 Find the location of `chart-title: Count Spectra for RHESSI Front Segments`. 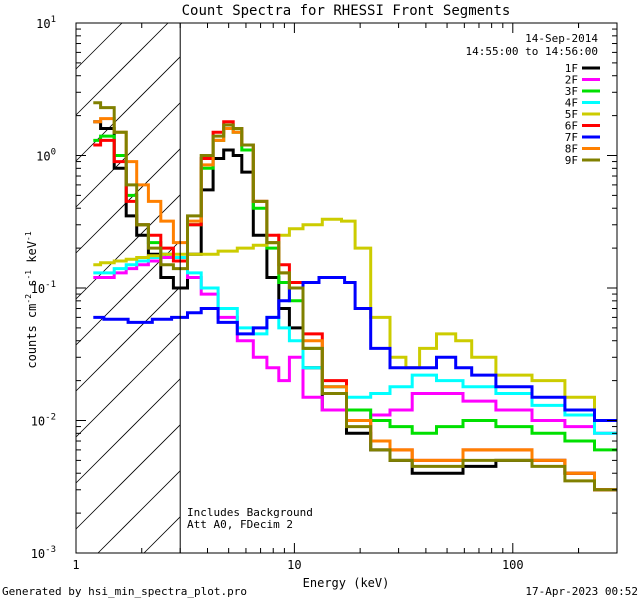

chart-title: Count Spectra for RHESSI Front Segments is located at coordinates (346, 11).